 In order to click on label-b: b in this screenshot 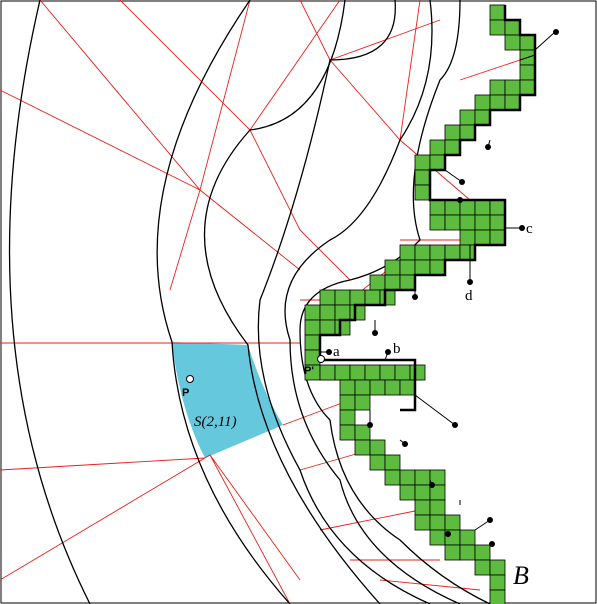, I will do `click(397, 349)`.